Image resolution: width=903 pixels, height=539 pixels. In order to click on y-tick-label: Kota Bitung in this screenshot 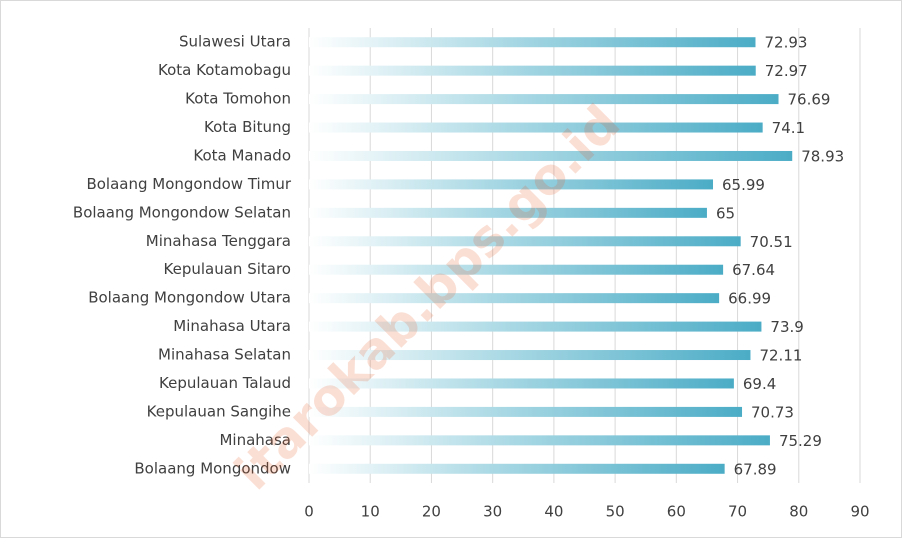, I will do `click(247, 127)`.